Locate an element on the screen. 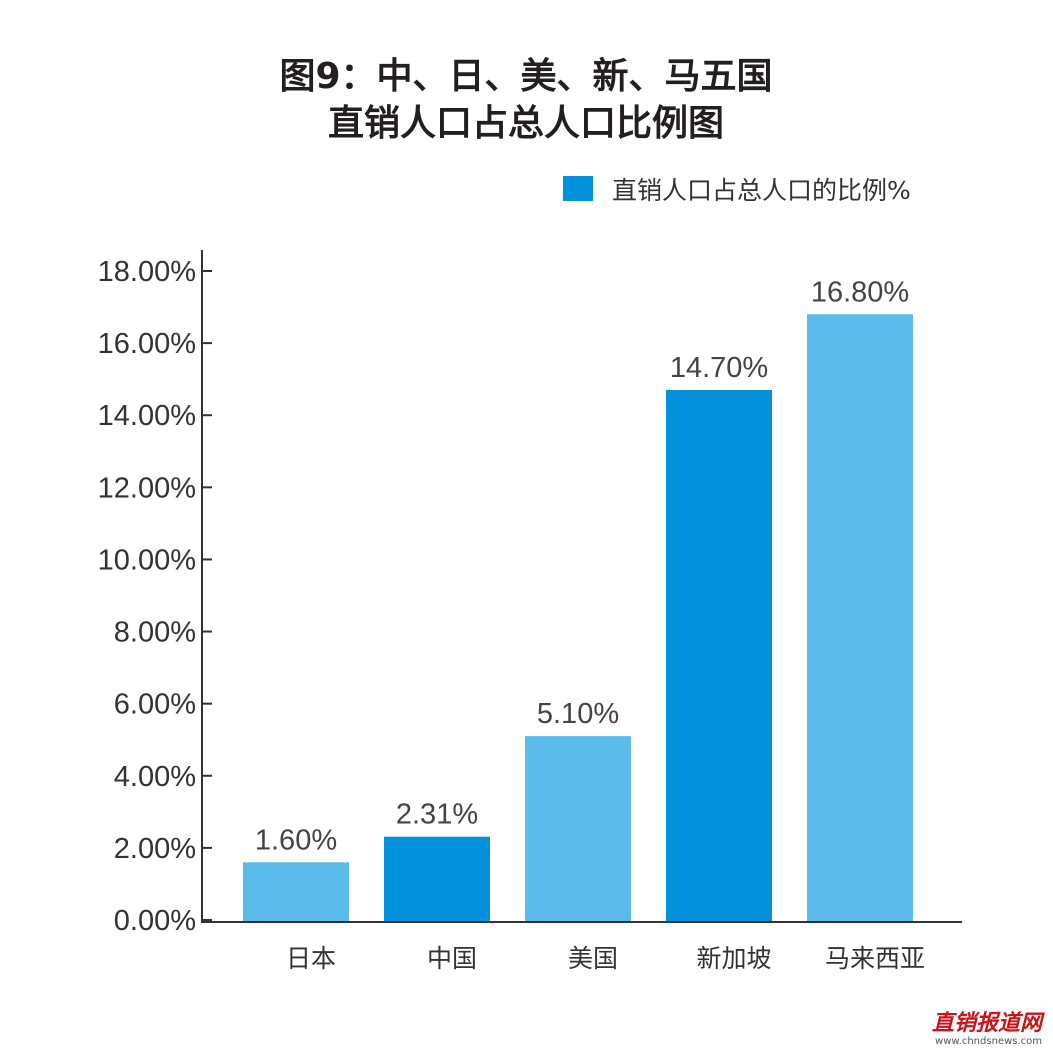 Image resolution: width=1053 pixels, height=1048 pixels. category-label: 美国 is located at coordinates (593, 958).